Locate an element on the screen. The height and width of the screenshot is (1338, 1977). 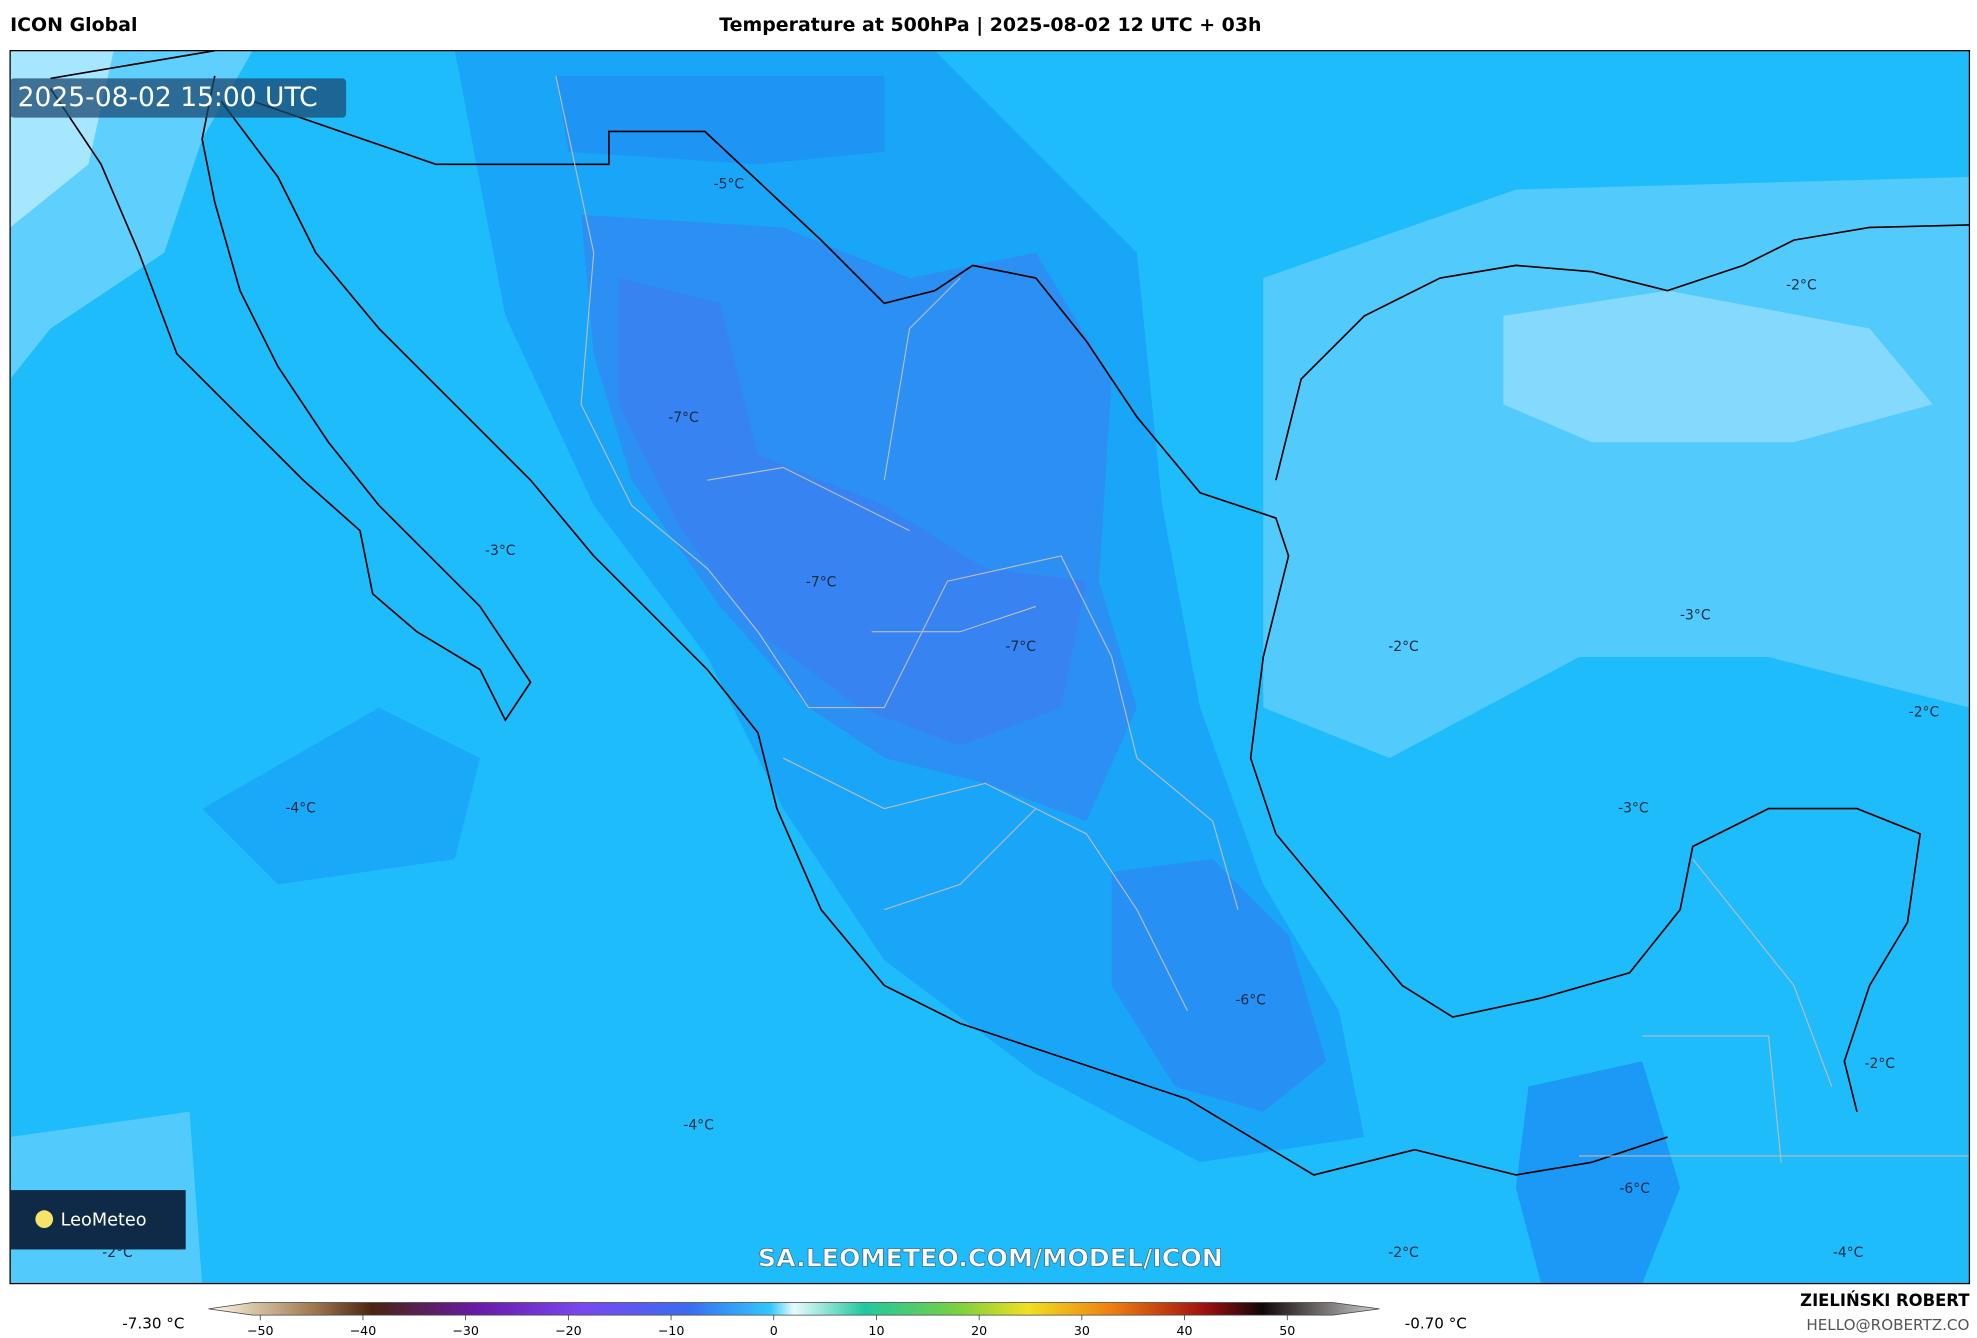
valid-time: 2025-08-02 15:00 UTC is located at coordinates (168, 97).